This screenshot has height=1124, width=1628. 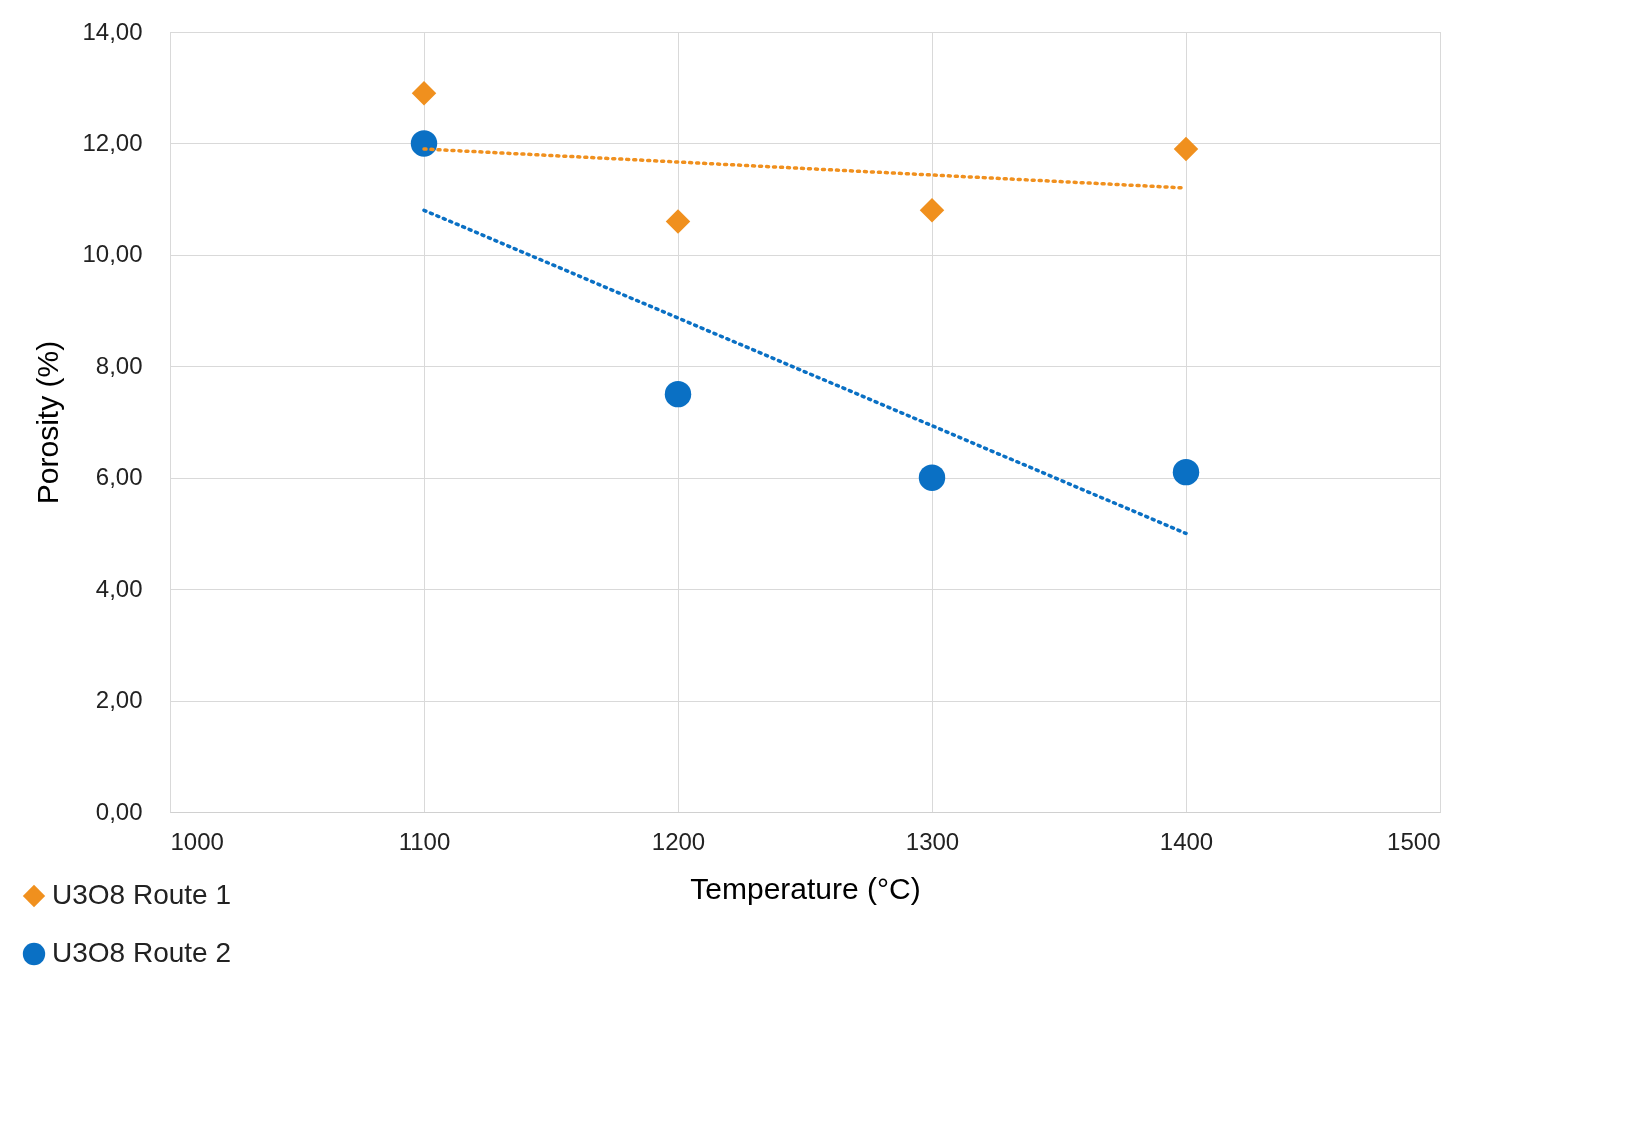 I want to click on y-tick-label: 10,00, so click(x=112, y=254).